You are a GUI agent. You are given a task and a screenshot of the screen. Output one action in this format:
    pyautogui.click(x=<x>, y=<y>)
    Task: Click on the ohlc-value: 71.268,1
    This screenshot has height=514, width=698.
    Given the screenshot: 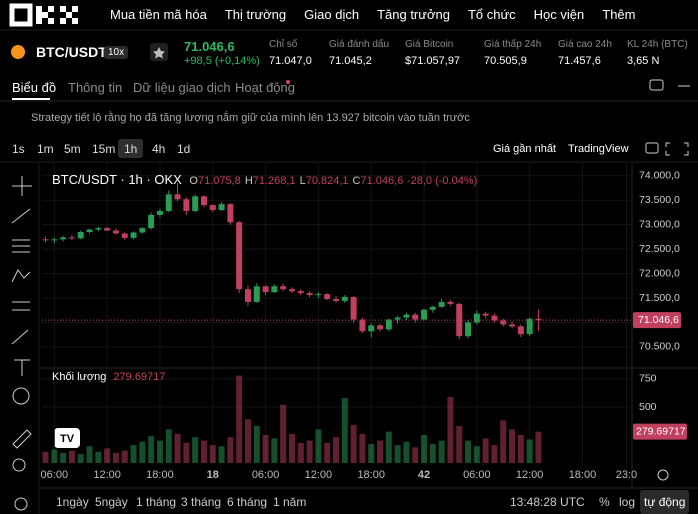 What is the action you would take?
    pyautogui.click(x=274, y=181)
    